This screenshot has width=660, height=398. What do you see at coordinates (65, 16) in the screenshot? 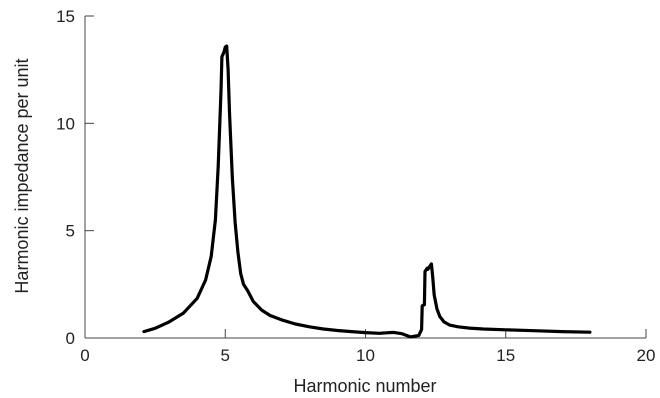
I see `y-tick-label: 15` at bounding box center [65, 16].